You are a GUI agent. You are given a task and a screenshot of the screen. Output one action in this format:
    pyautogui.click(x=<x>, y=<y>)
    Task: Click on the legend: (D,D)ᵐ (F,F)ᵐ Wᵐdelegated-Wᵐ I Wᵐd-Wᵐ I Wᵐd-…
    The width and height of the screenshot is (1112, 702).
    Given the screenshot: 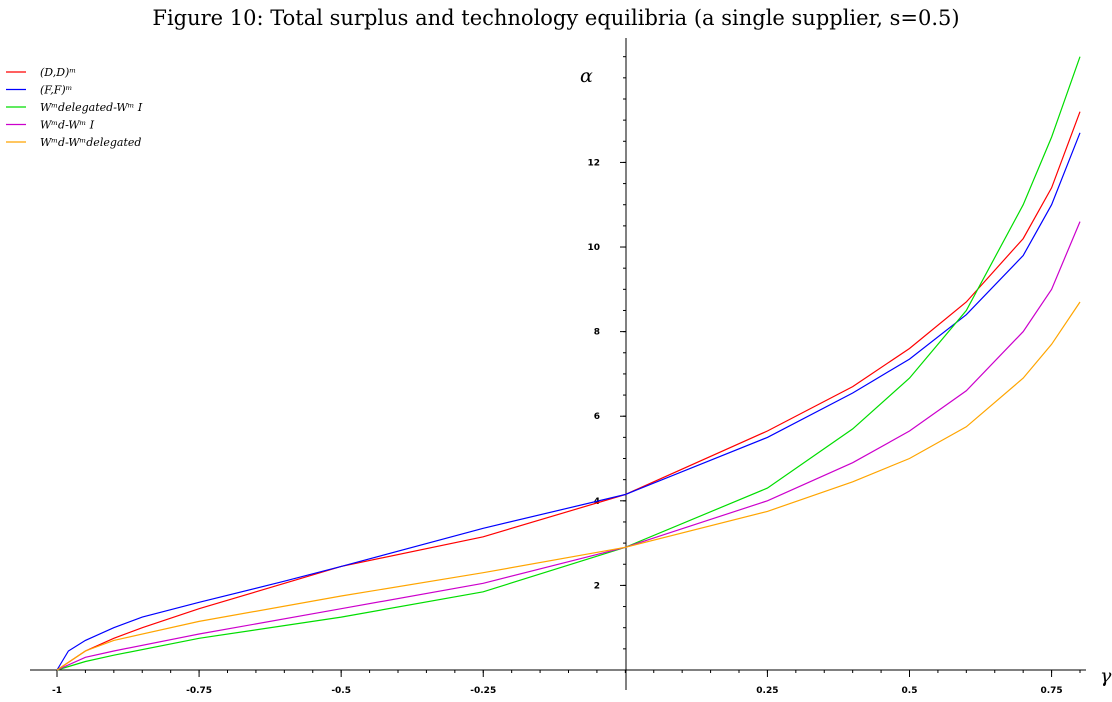 What is the action you would take?
    pyautogui.click(x=74, y=107)
    